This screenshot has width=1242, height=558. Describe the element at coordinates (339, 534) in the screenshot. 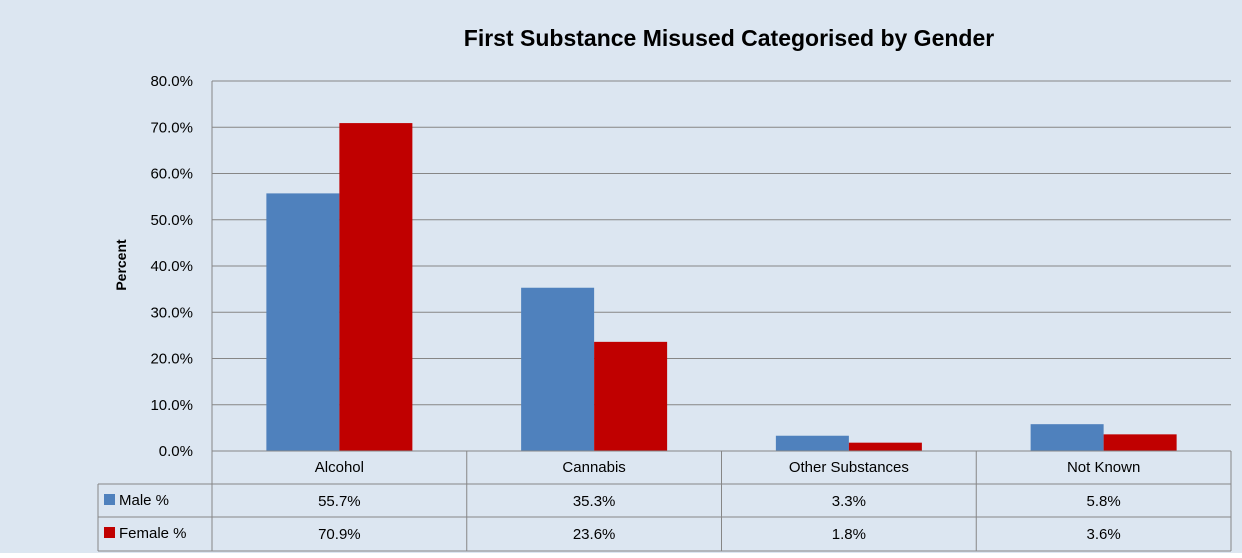

I see `data-label-female: 70.9%` at that location.